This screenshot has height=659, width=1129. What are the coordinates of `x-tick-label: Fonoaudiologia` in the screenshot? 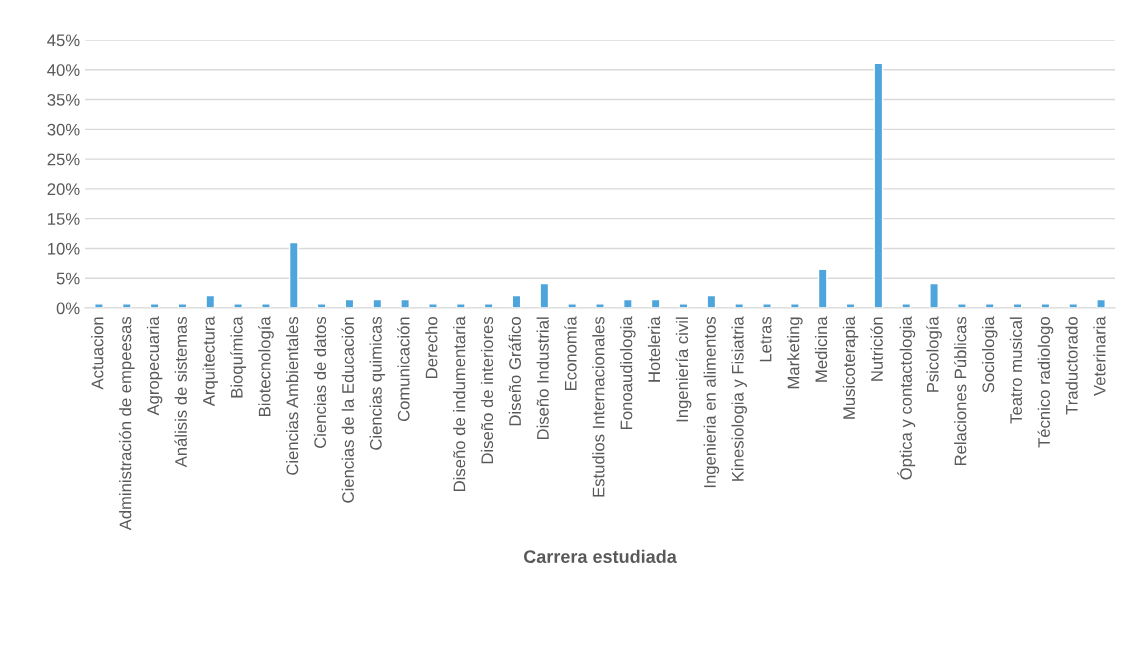 It's located at (628, 372).